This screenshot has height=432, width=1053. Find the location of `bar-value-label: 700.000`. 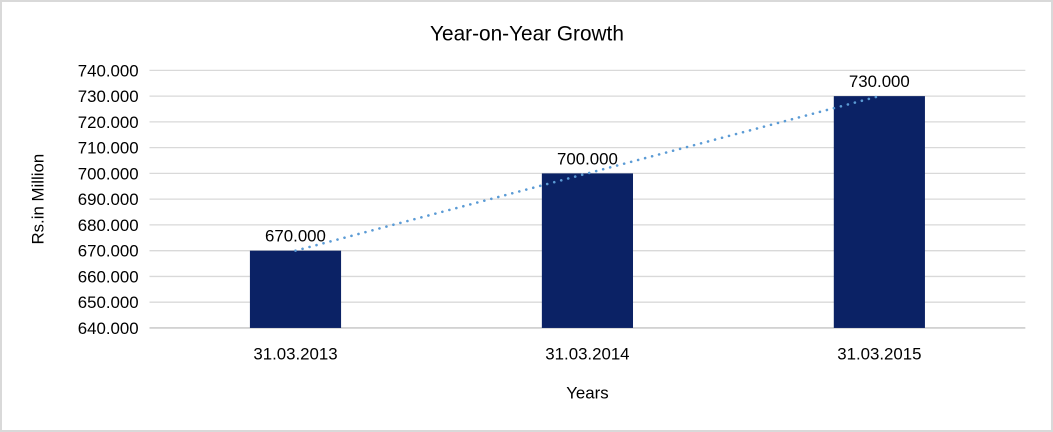

bar-value-label: 700.000 is located at coordinates (587, 158).